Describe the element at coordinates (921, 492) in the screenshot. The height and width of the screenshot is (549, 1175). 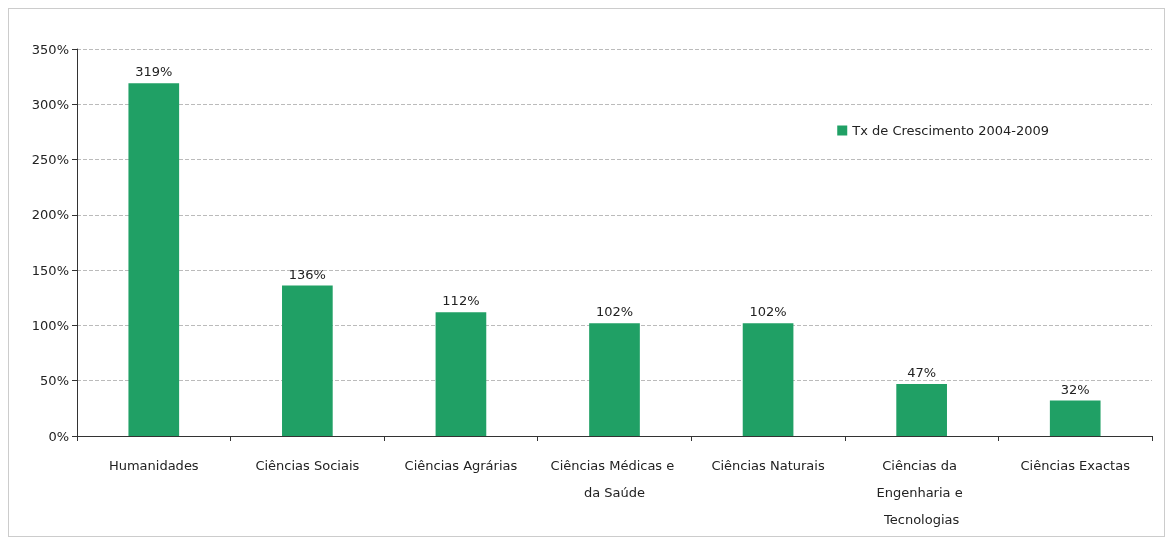
I see `x-tick-label: Ciências da Engenharia e Tecnologias` at that location.